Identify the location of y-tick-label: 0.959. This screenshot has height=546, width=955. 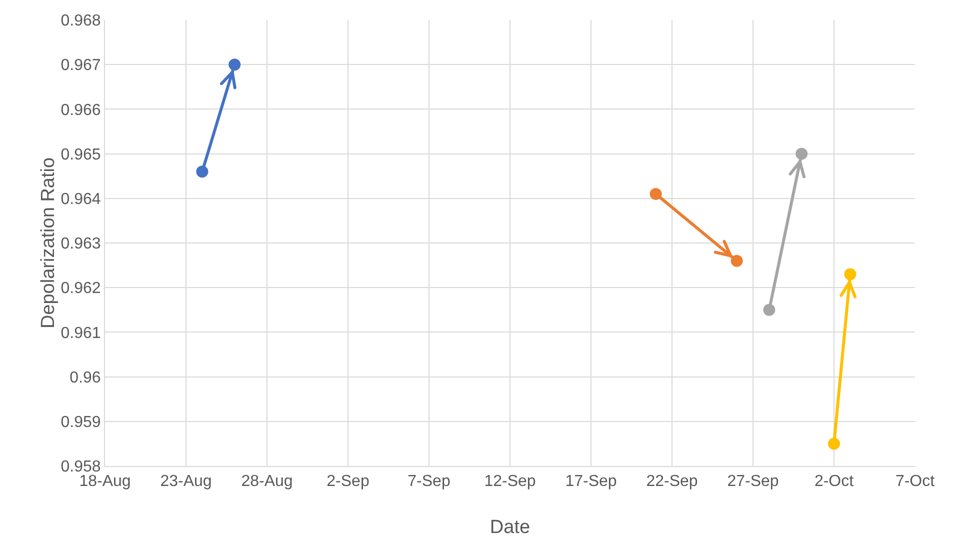
(80, 422).